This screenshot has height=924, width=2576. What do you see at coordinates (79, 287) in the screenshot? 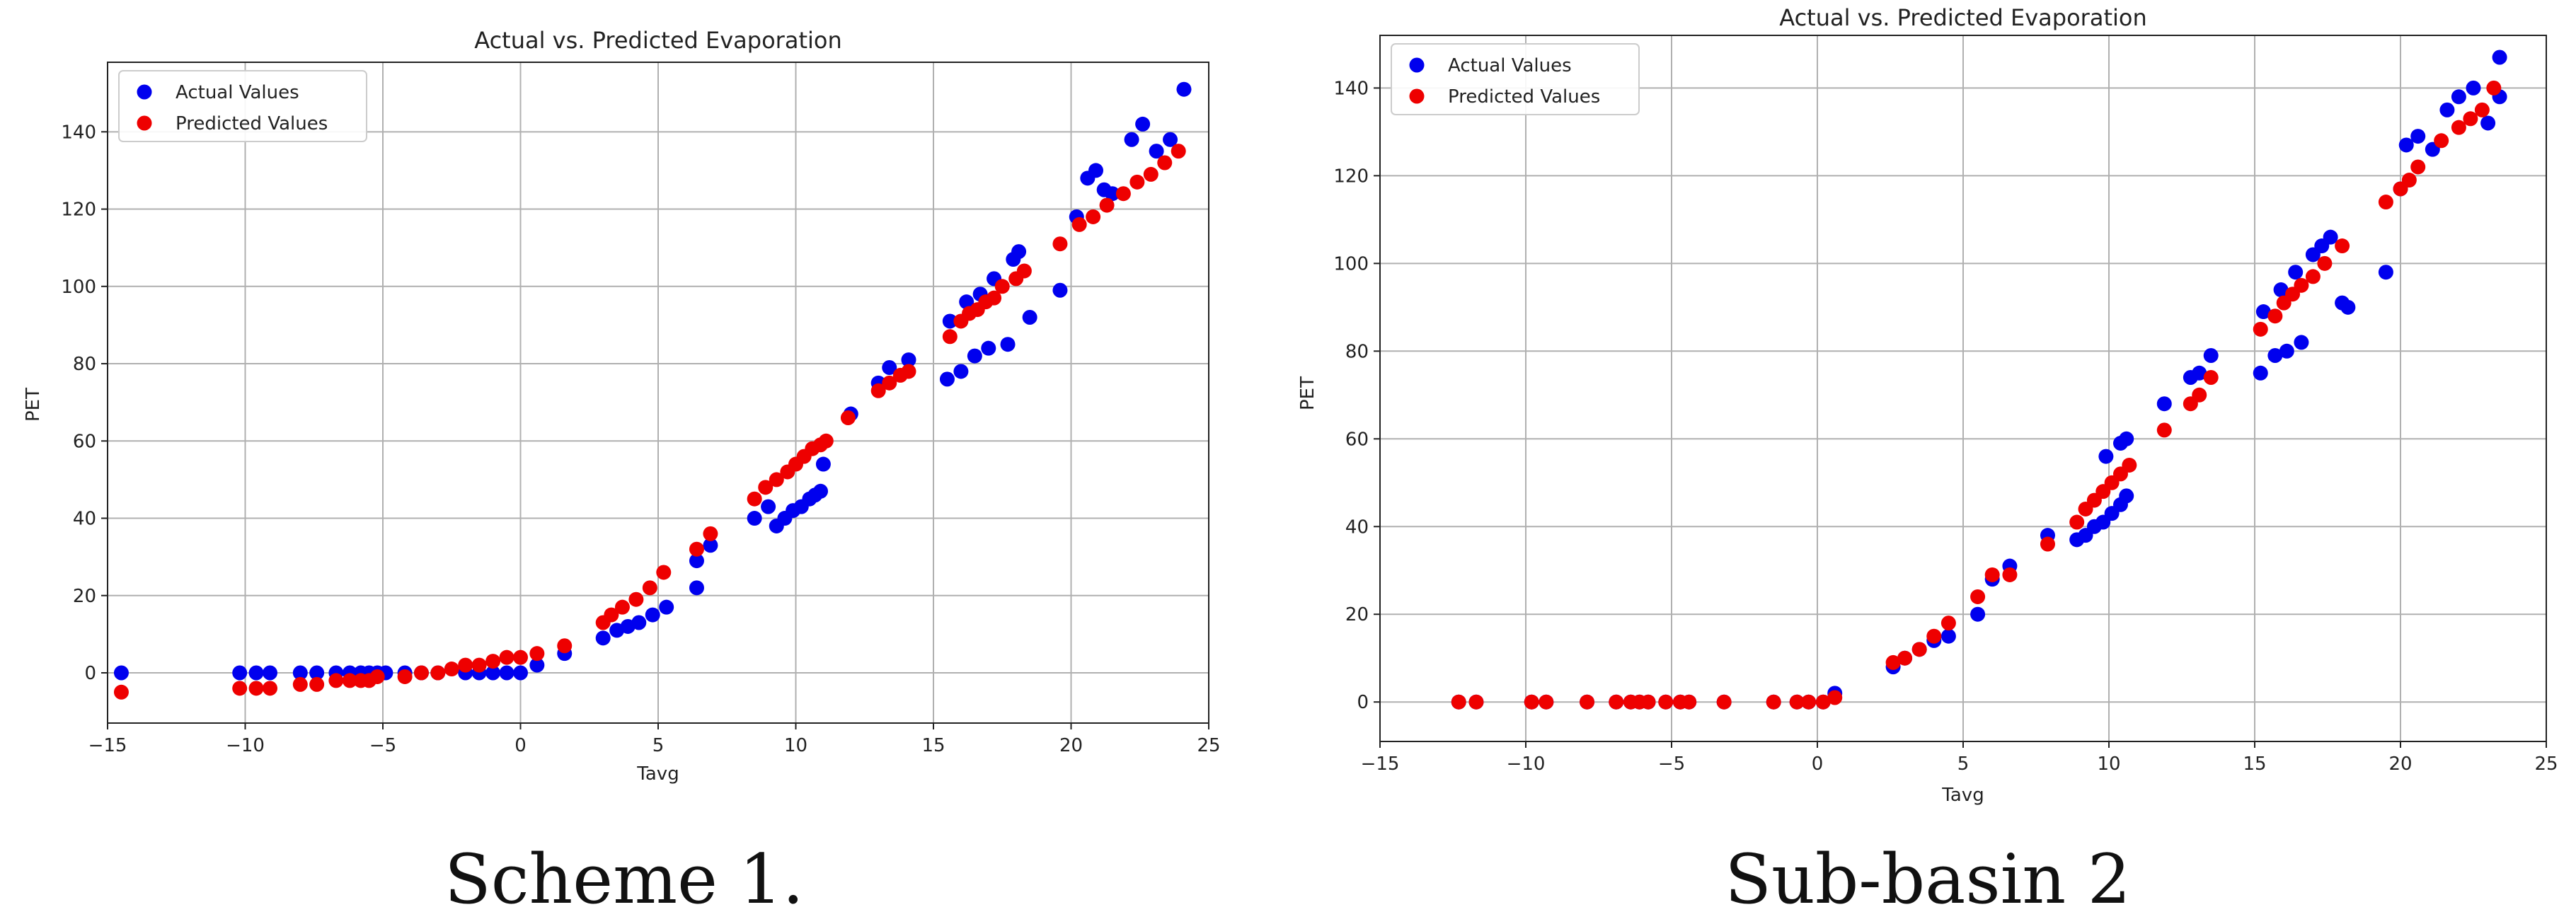
I see `y-tick-label: 100` at bounding box center [79, 287].